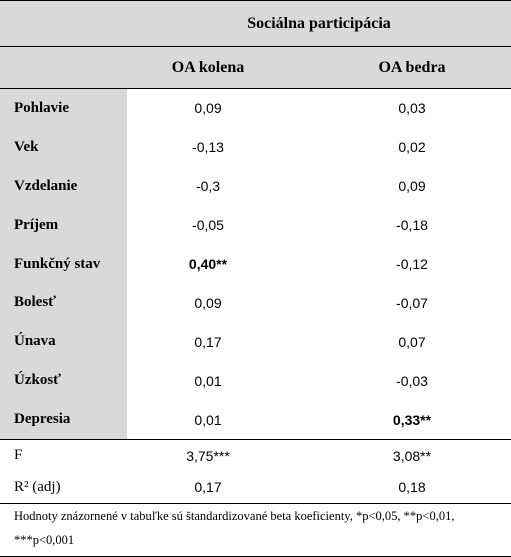 The width and height of the screenshot is (511, 557). I want to click on stat-row: F 3,75*** 3,08**, so click(255, 455).